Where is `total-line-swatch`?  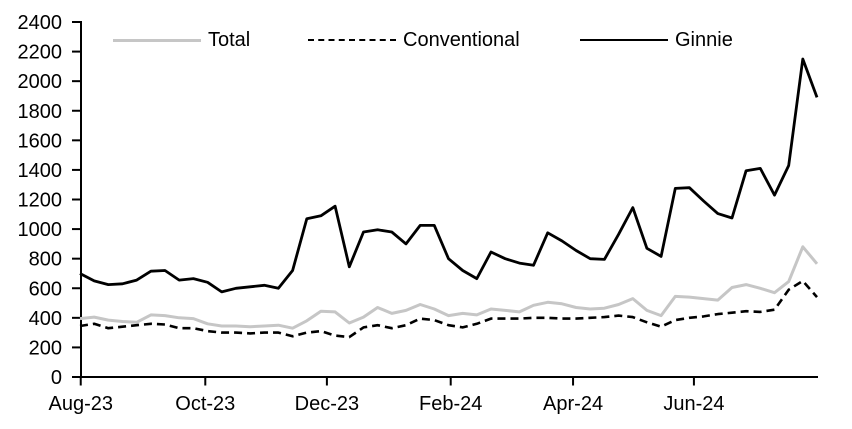 total-line-swatch is located at coordinates (157, 40).